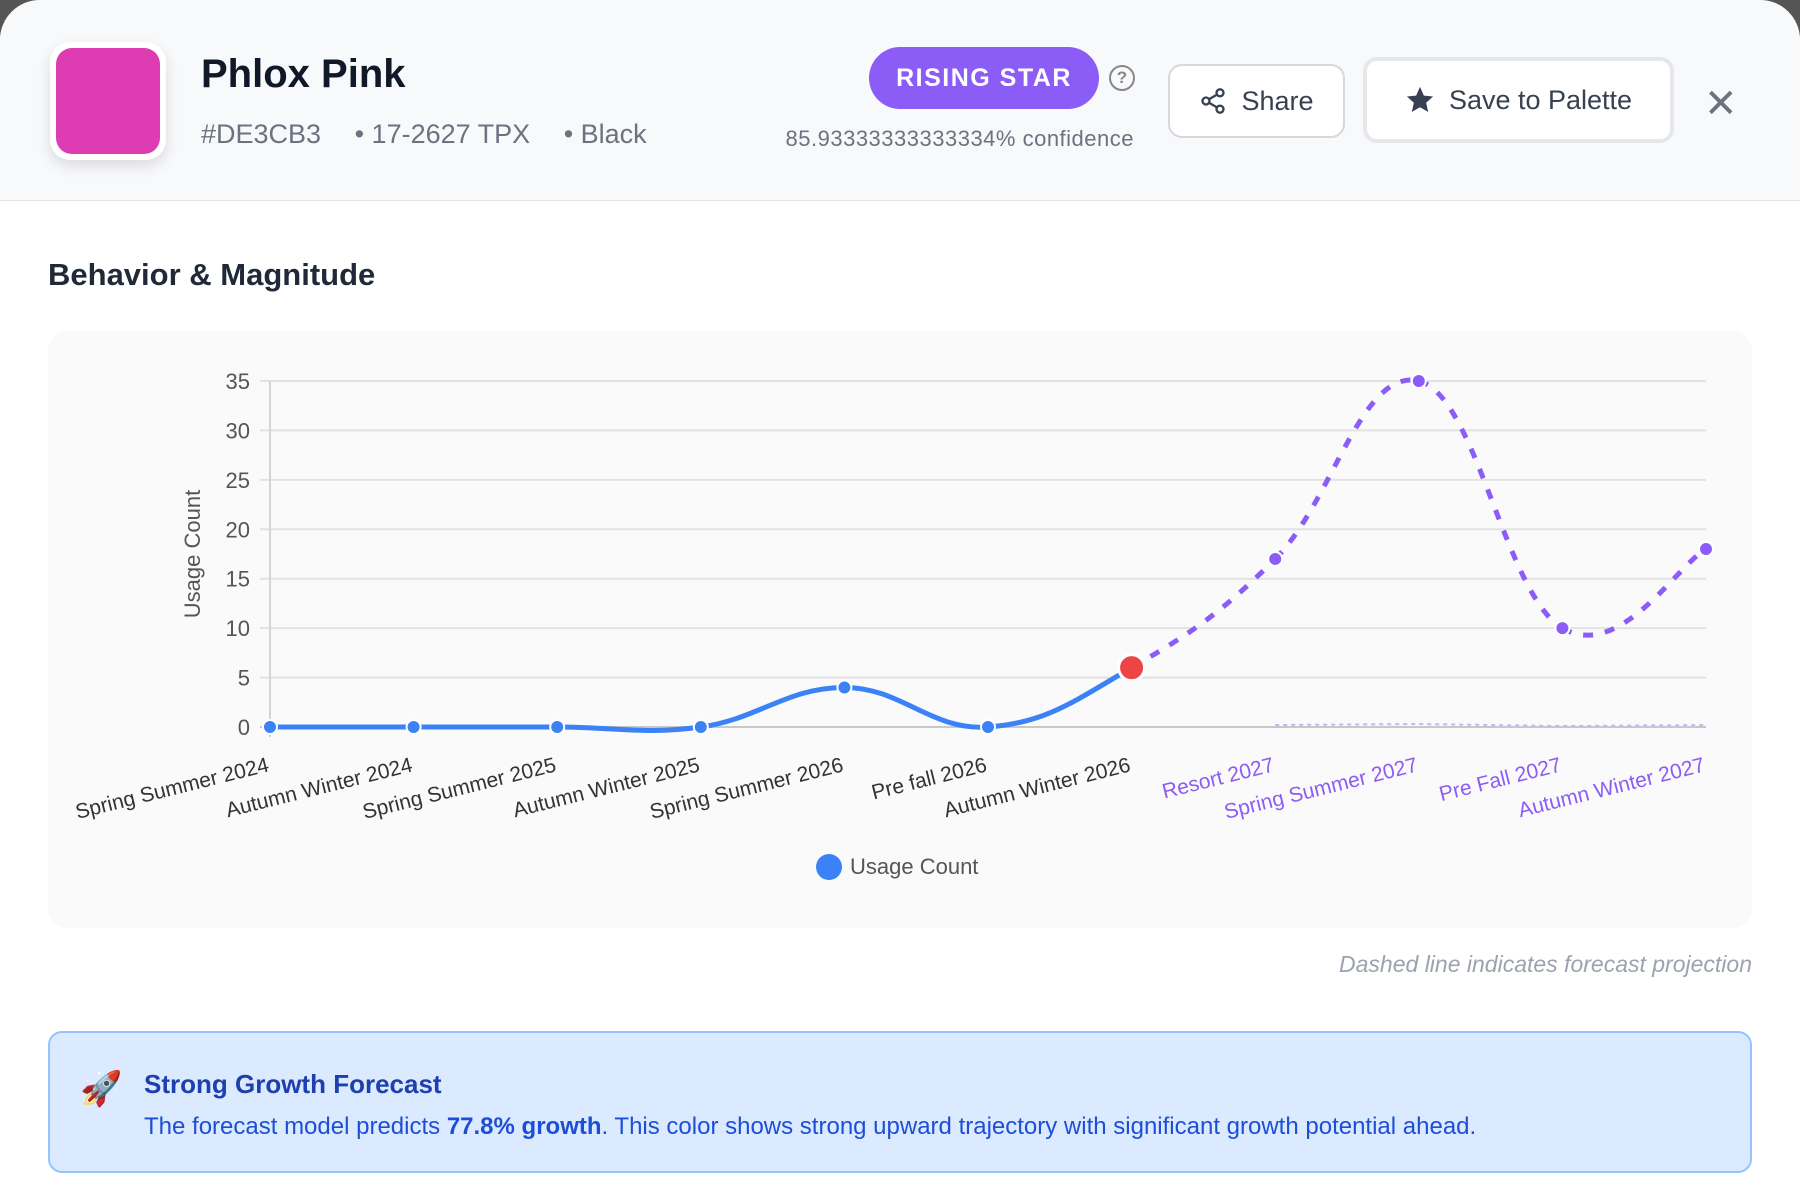  What do you see at coordinates (295, 1126) in the screenshot?
I see `alert-body-pre: The forecast model predicts` at bounding box center [295, 1126].